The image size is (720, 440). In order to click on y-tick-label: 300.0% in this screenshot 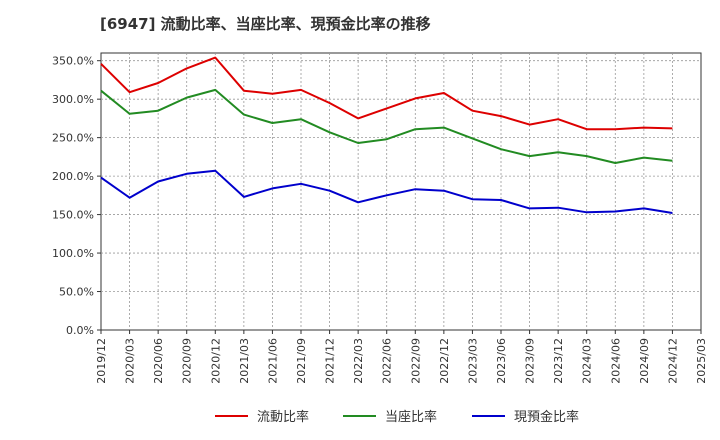, I will do `click(73, 99)`.